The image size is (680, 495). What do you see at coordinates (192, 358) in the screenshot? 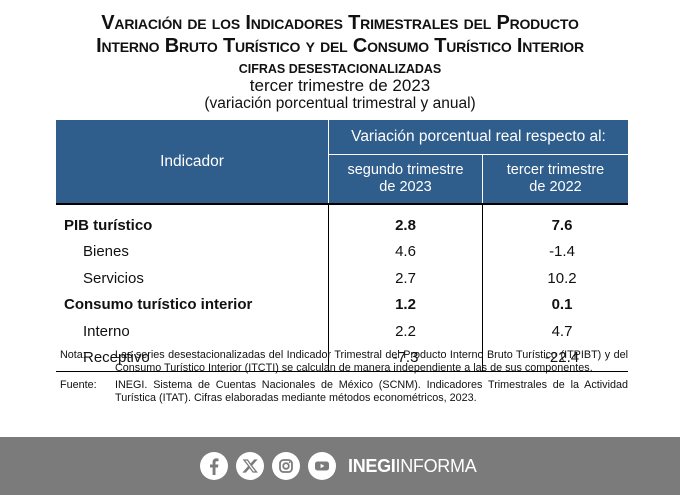
I see `row-label: Receptivo` at bounding box center [192, 358].